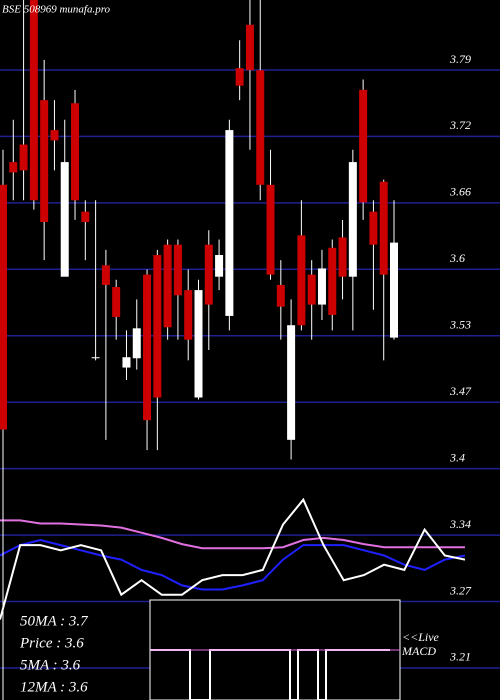  Describe the element at coordinates (457, 258) in the screenshot. I see `y-tick-label: 3.6` at that location.